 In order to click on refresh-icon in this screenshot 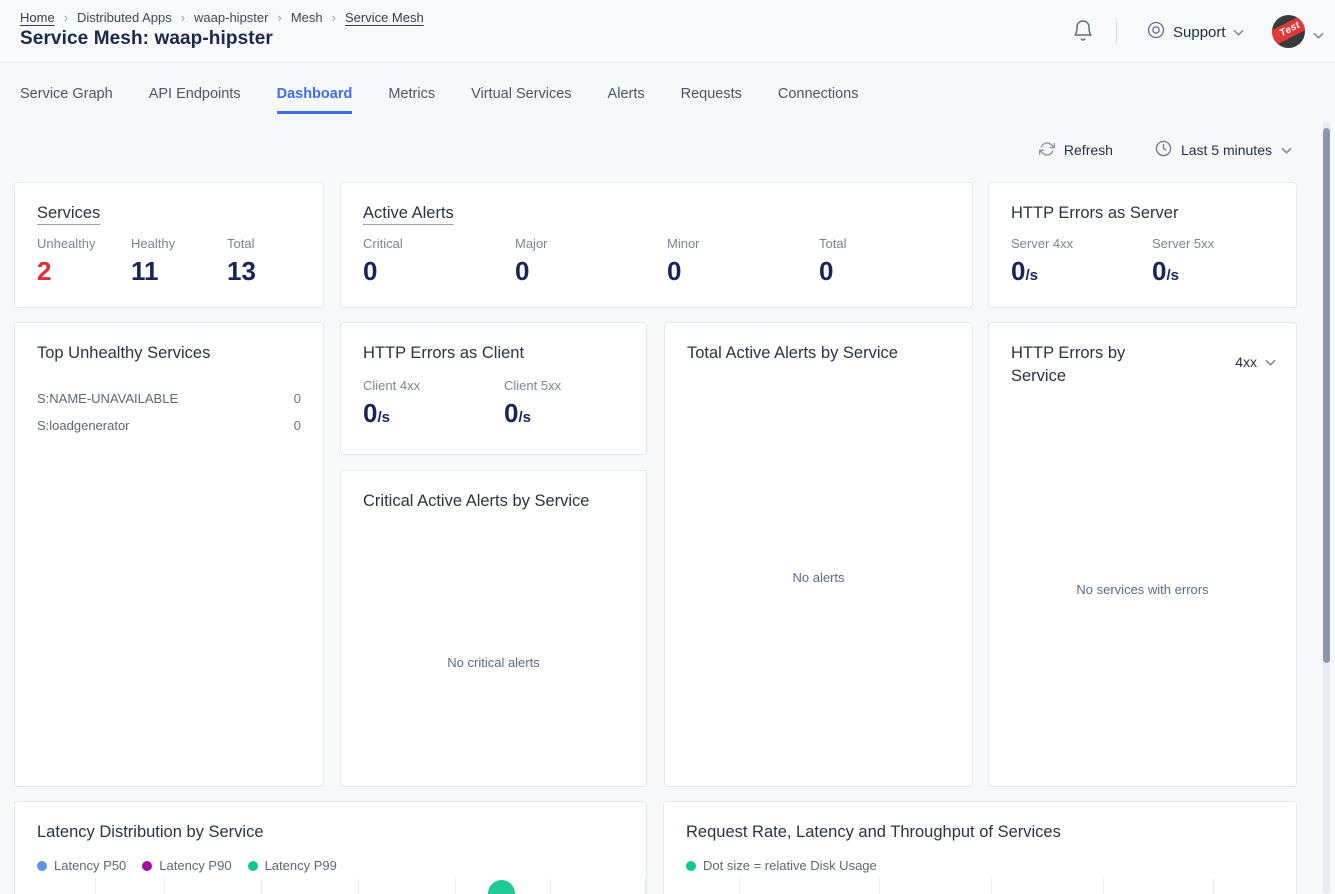, I will do `click(1046, 150)`.